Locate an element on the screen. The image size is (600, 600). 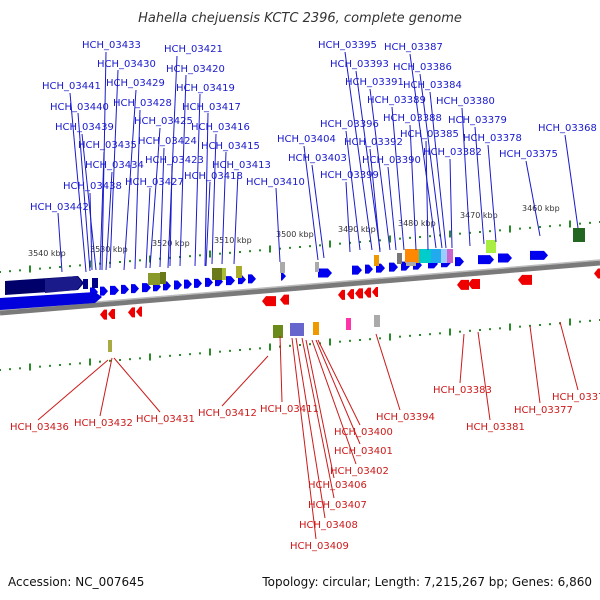
gene-label: HCH_03408 is located at coordinates (328, 525).